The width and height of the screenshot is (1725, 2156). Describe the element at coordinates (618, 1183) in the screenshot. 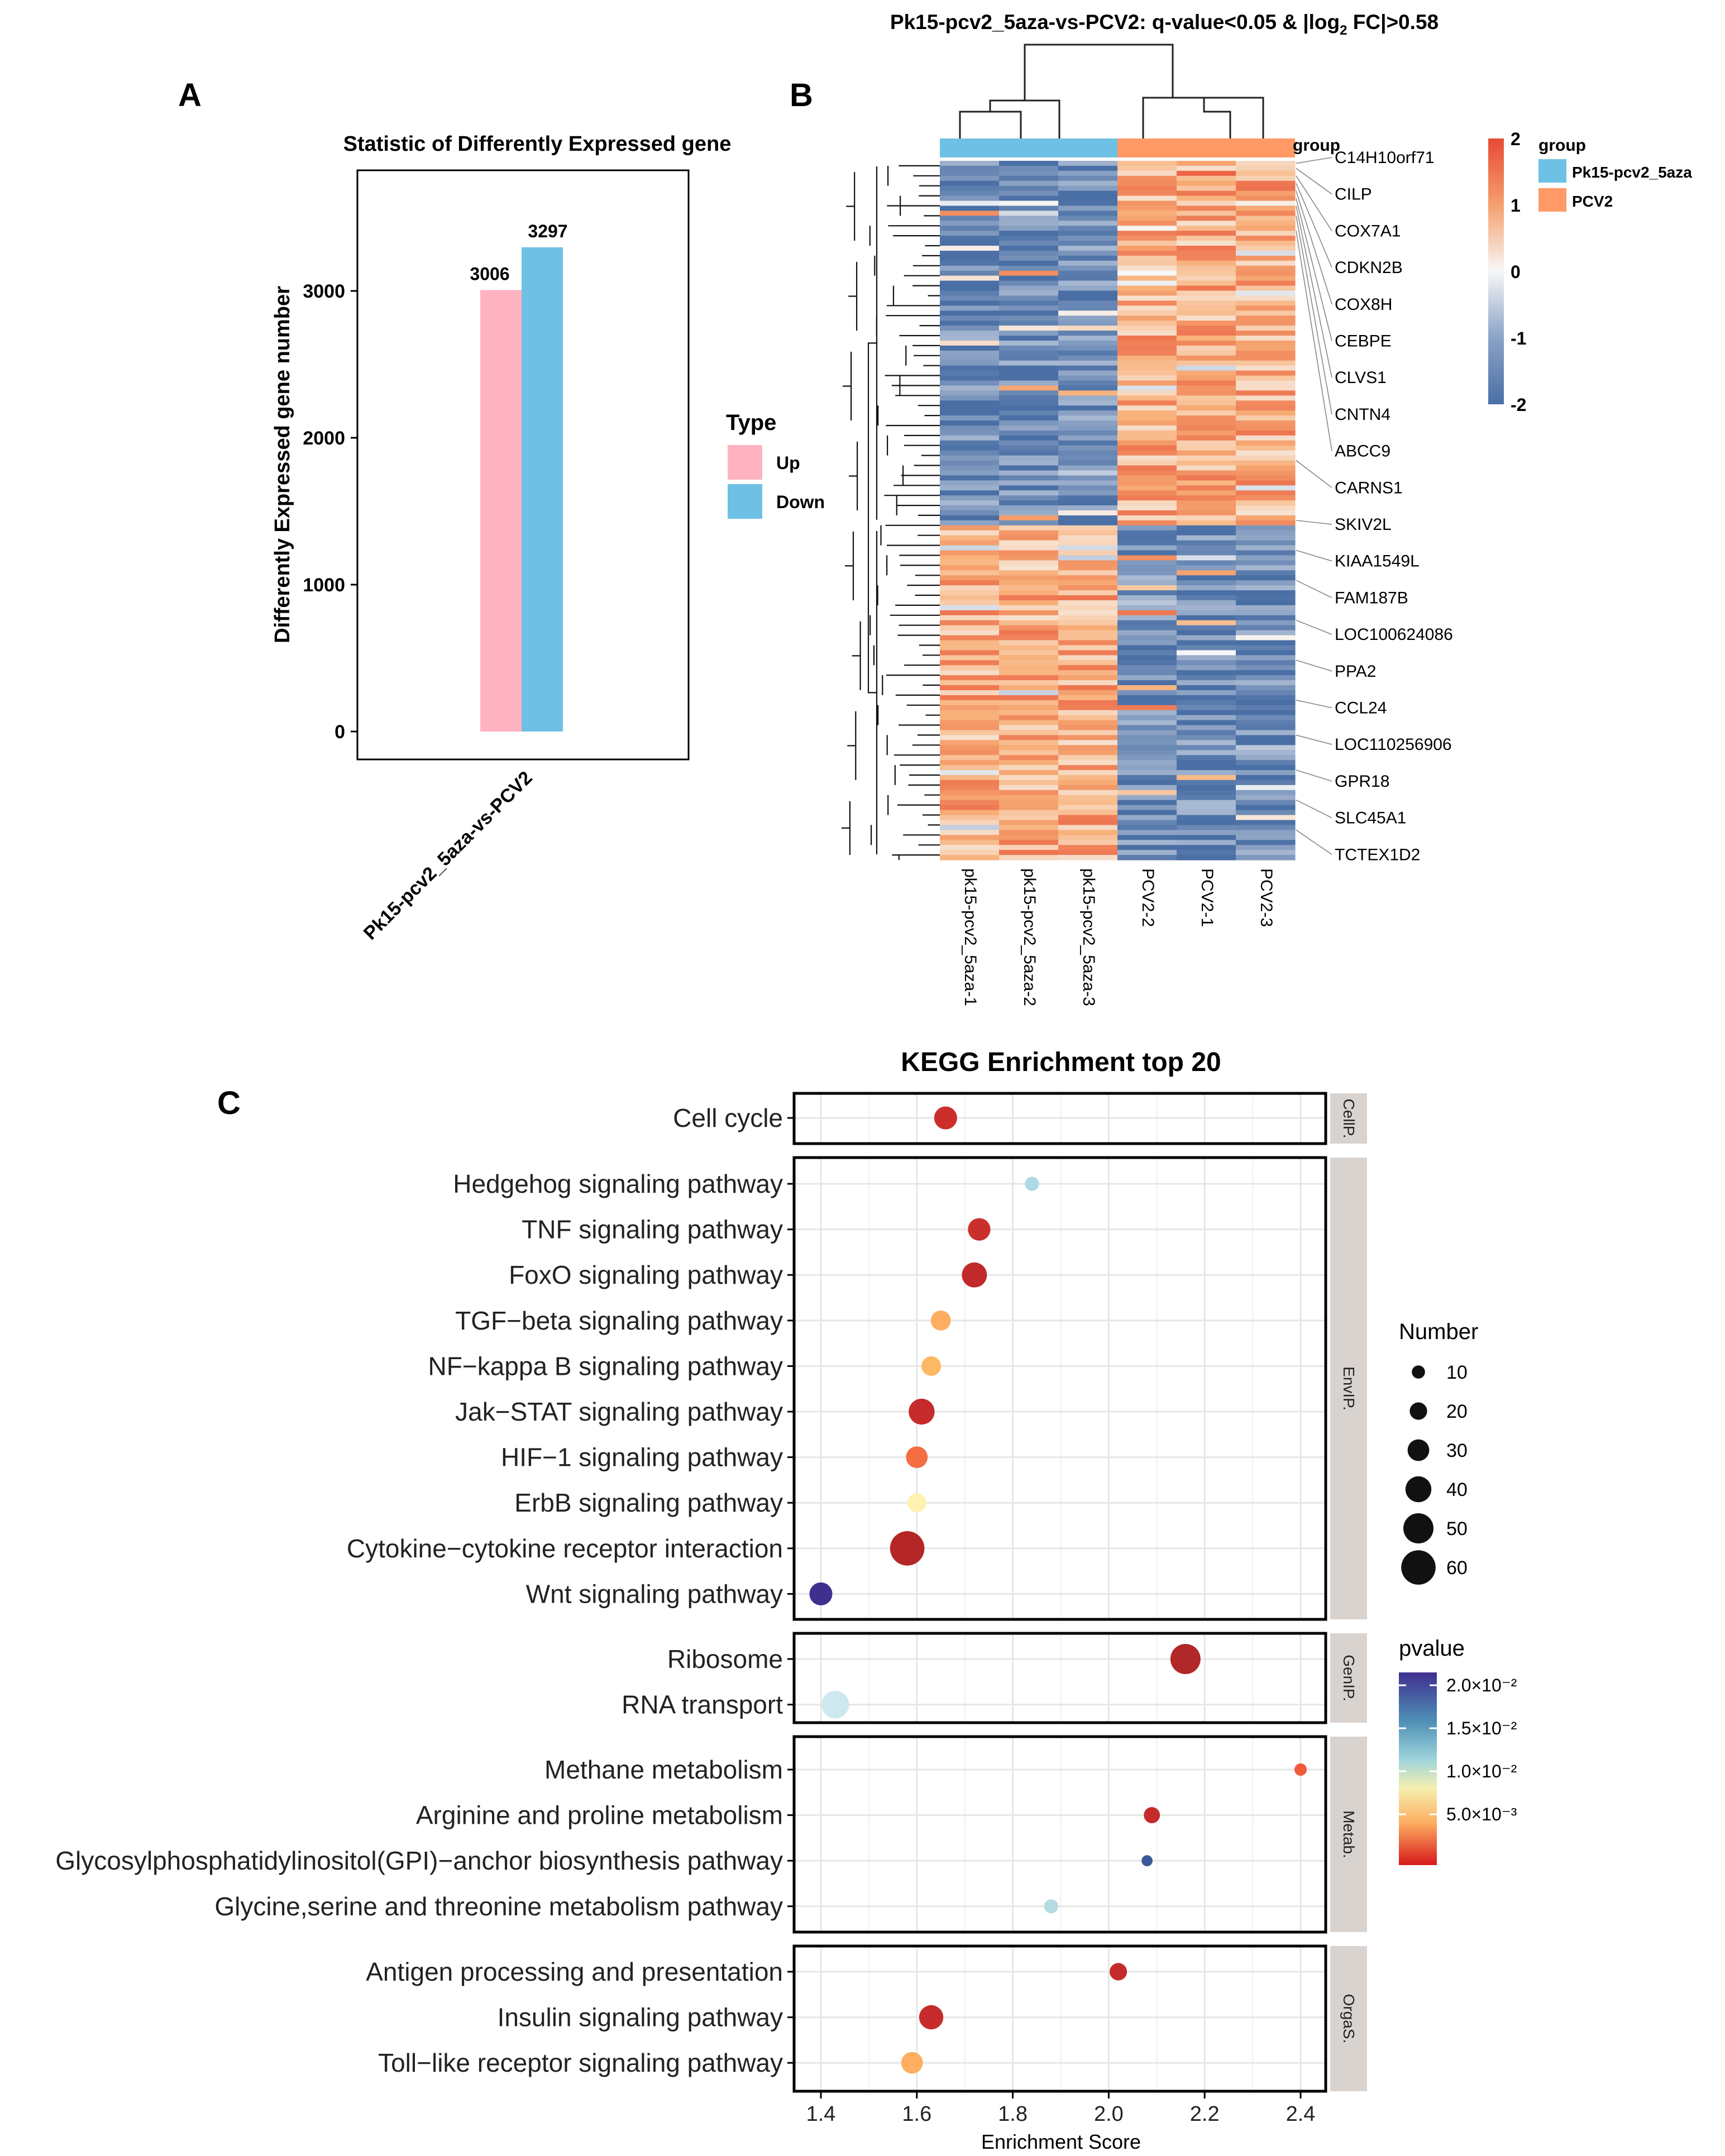

I see `pathway-label: Hedgehog signaling pathway` at that location.